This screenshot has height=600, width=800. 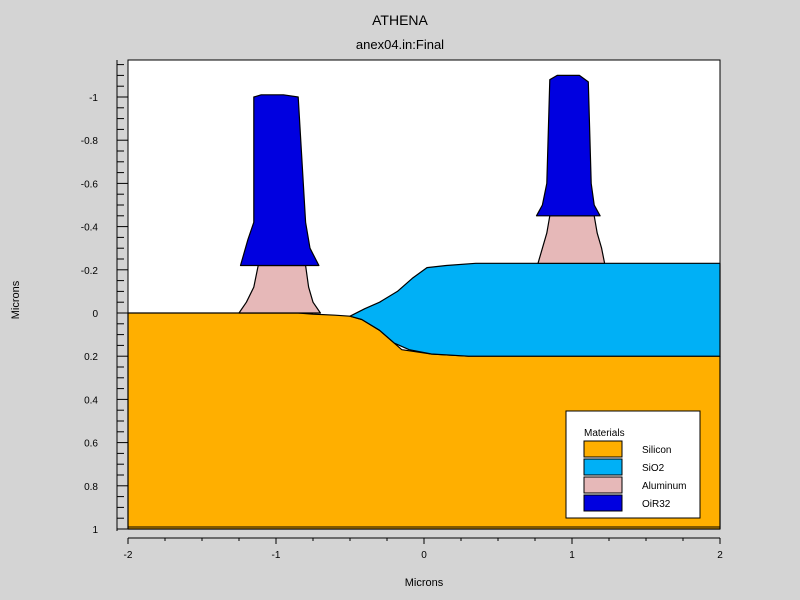 What do you see at coordinates (104, 298) in the screenshot?
I see `y-axis: -1 -0.8 -0.6 -0.4 -0.2 0 0.2 0.4 0.6 0.8 1` at bounding box center [104, 298].